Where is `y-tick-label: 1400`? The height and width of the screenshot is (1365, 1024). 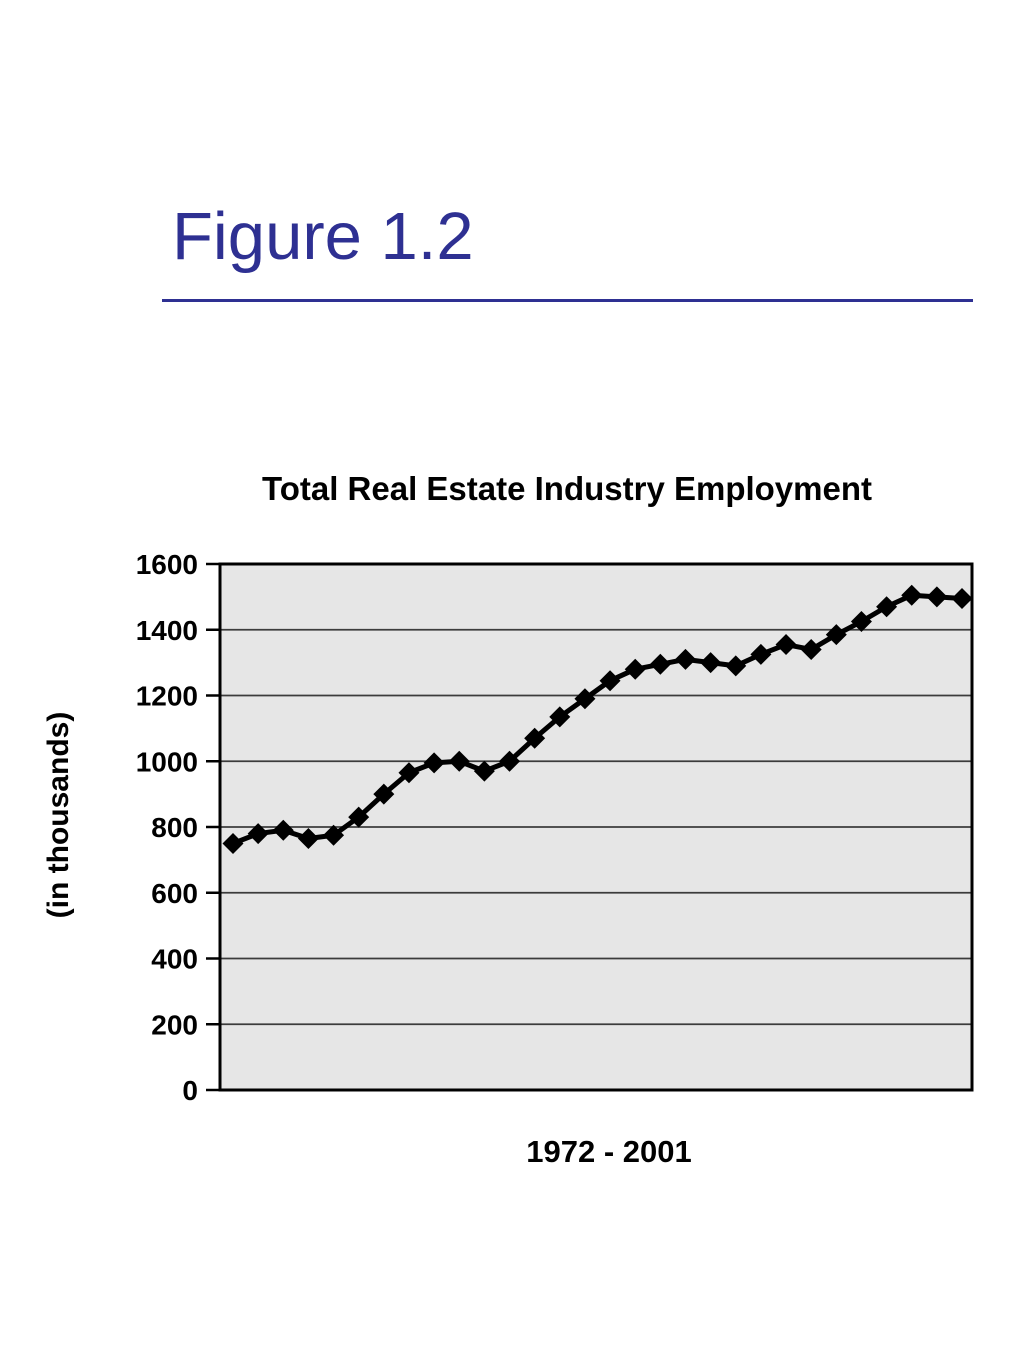
y-tick-label: 1400 is located at coordinates (167, 630).